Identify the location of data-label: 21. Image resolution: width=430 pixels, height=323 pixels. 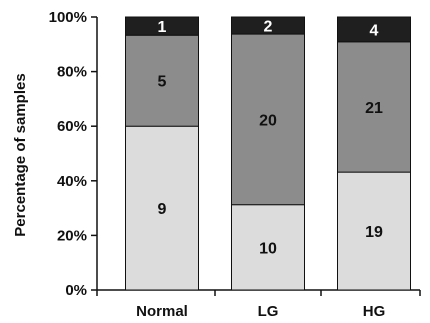
(374, 108).